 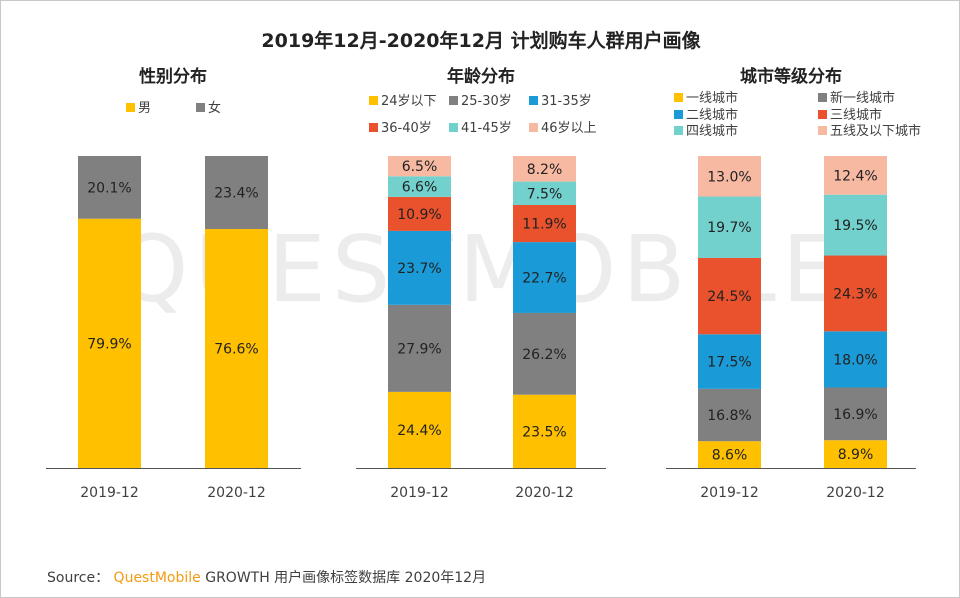 I want to click on data-label: 16.8%, so click(x=729, y=416).